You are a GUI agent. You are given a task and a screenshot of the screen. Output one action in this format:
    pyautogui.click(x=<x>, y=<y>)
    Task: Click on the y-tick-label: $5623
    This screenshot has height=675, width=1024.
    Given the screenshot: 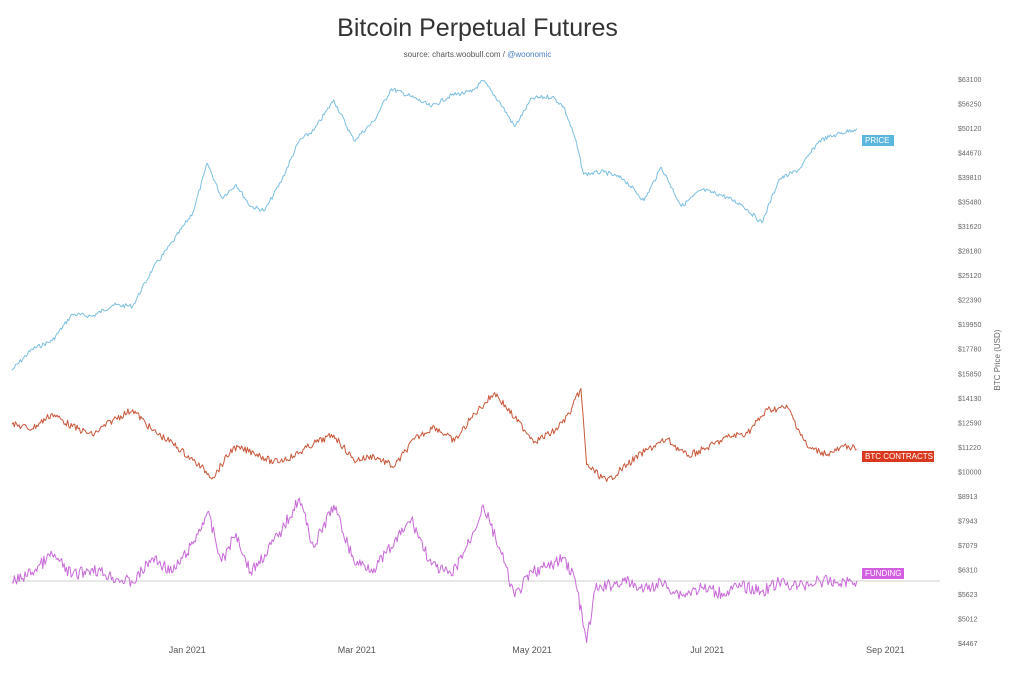 What is the action you would take?
    pyautogui.click(x=968, y=595)
    